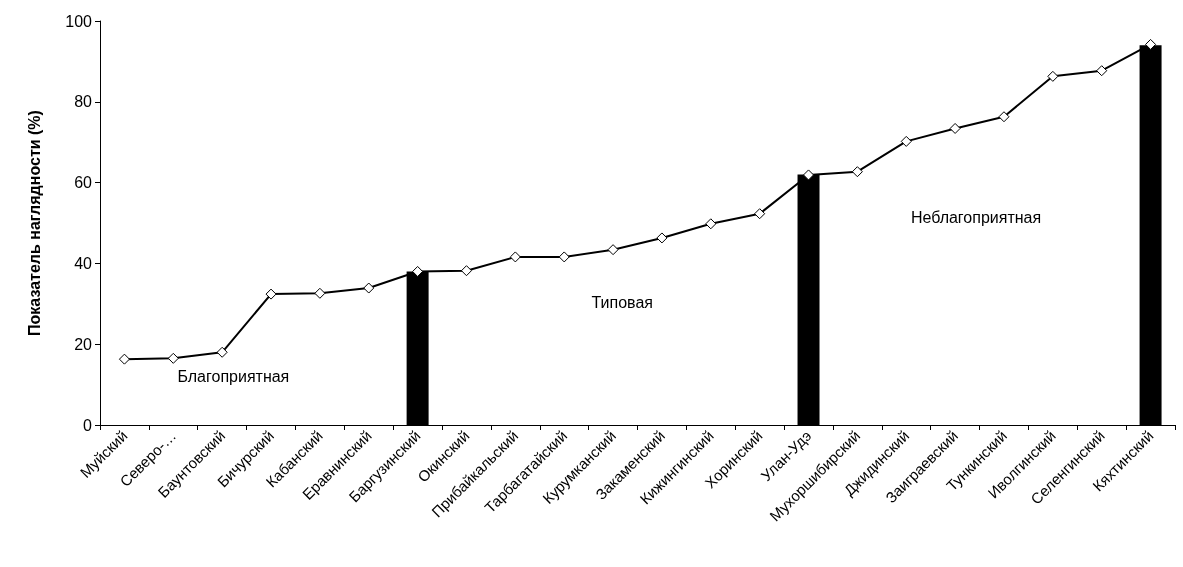  I want to click on annotation: Типовая, so click(622, 303).